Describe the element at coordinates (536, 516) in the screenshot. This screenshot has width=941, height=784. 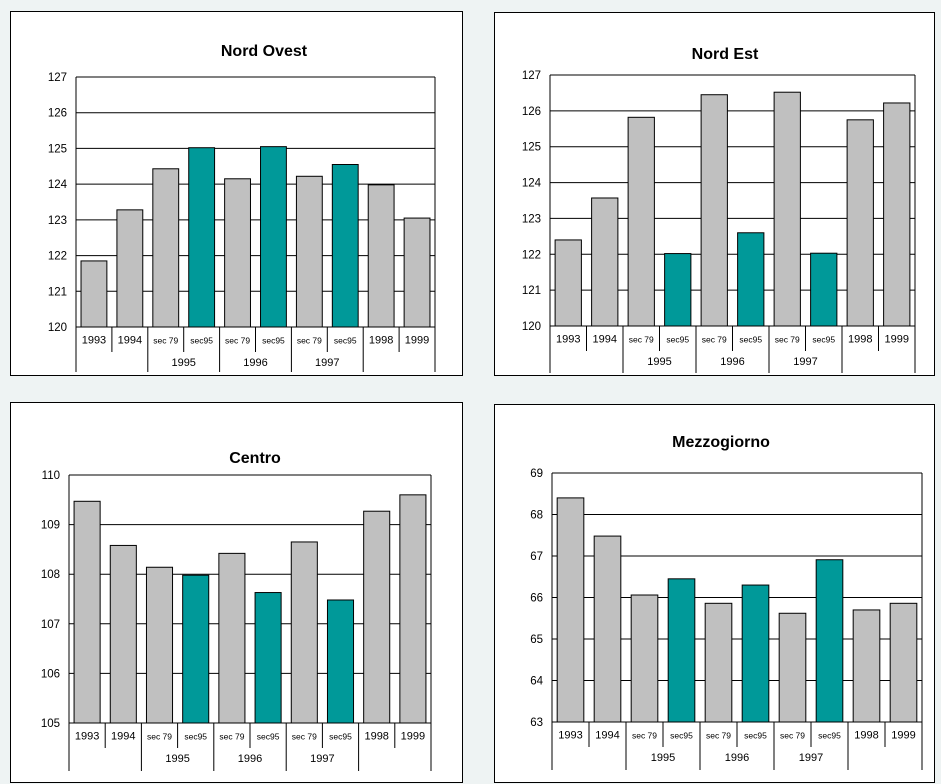
I see `y-tick-label: 68` at that location.